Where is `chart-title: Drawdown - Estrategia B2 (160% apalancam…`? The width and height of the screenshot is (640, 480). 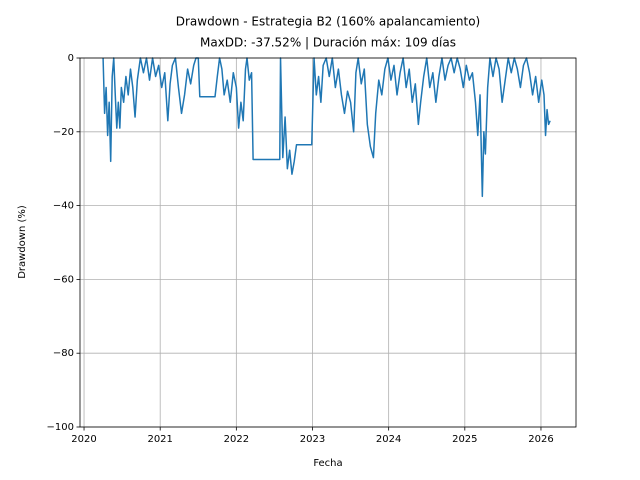 chart-title: Drawdown - Estrategia B2 (160% apalancam… is located at coordinates (328, 22).